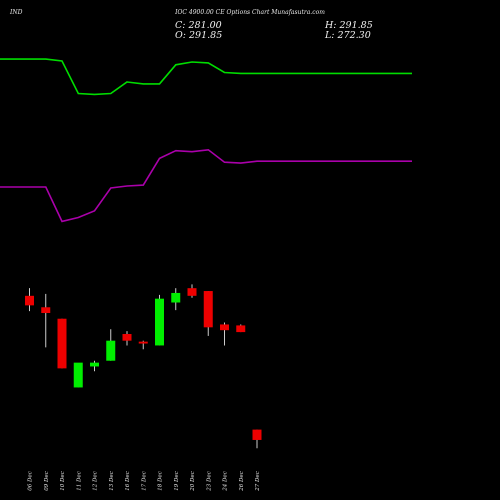 The width and height of the screenshot is (500, 500). Describe the element at coordinates (258, 481) in the screenshot. I see `x-tick-label: 27 Dec` at that location.